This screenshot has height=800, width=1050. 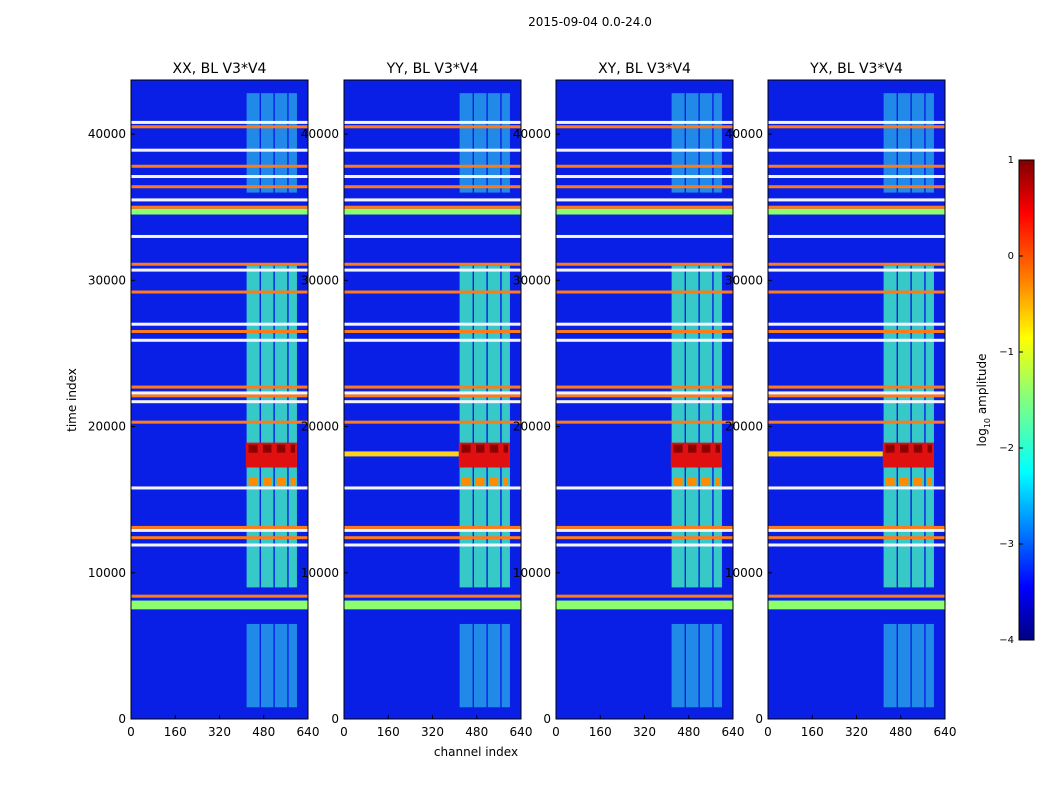 What do you see at coordinates (532, 427) in the screenshot?
I see `y-tick-label: 20000` at bounding box center [532, 427].